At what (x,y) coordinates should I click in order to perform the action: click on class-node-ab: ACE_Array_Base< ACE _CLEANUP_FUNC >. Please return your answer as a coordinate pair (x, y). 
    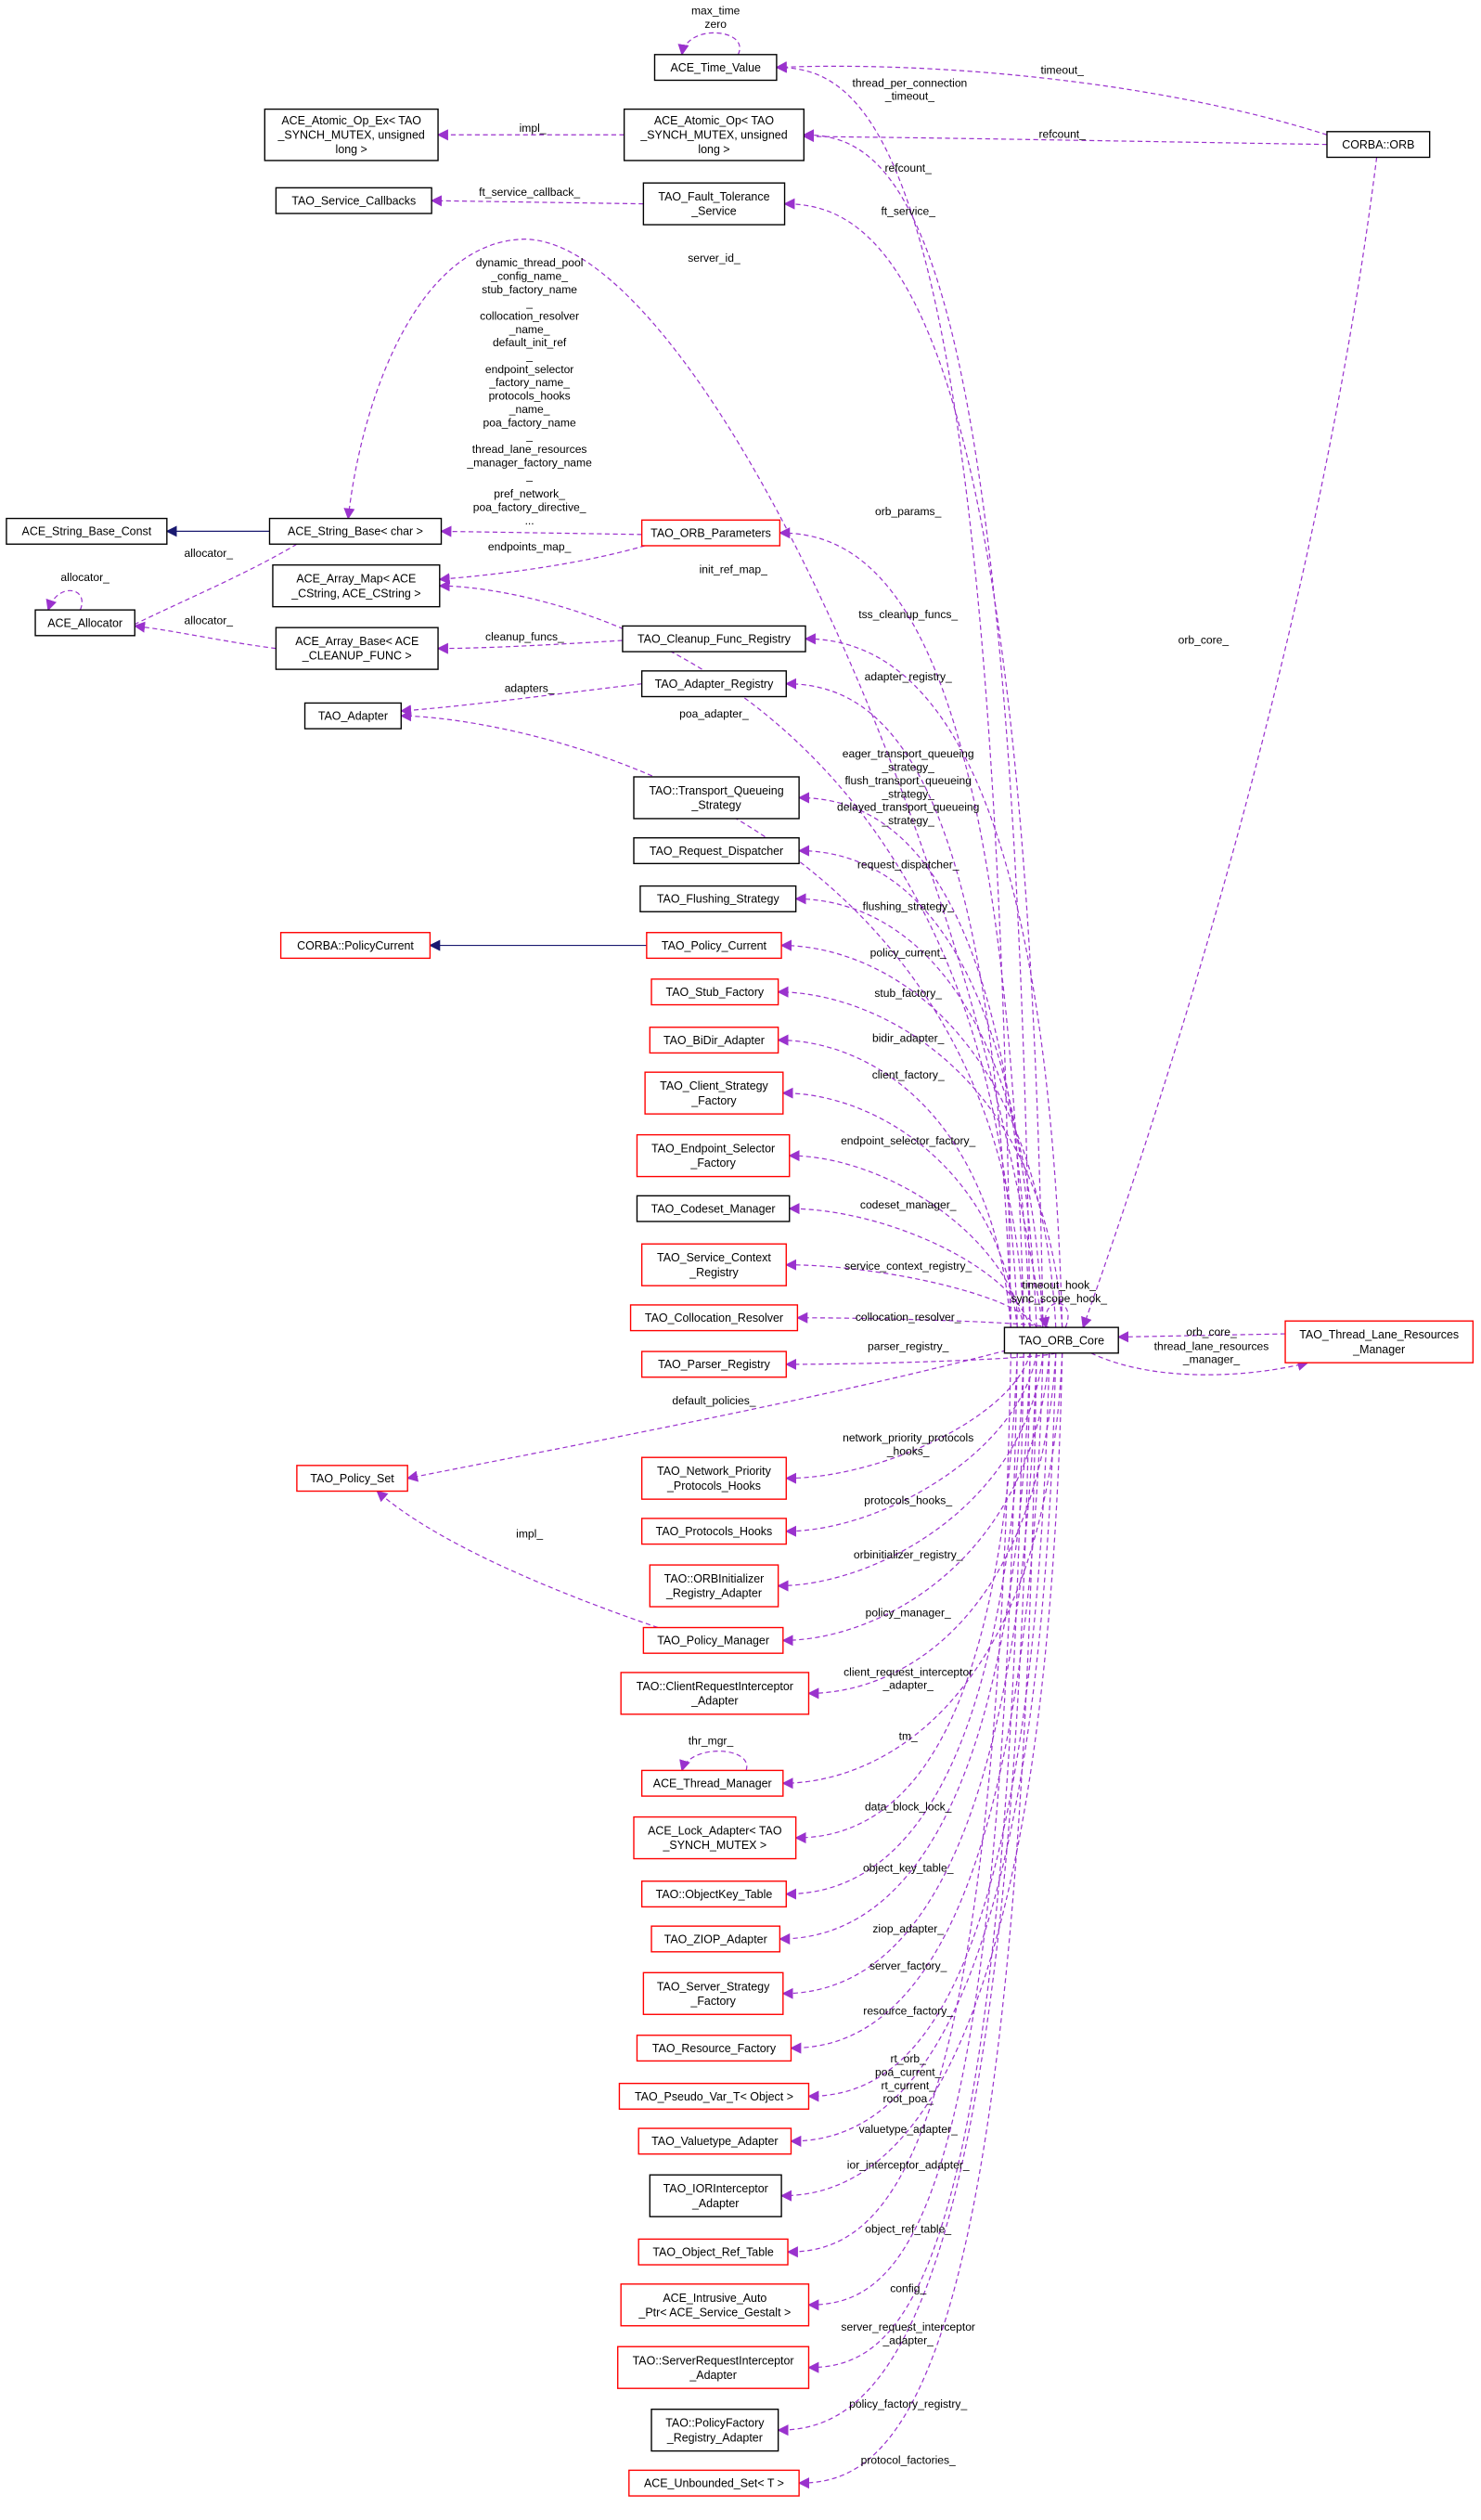
    Looking at the image, I should click on (357, 648).